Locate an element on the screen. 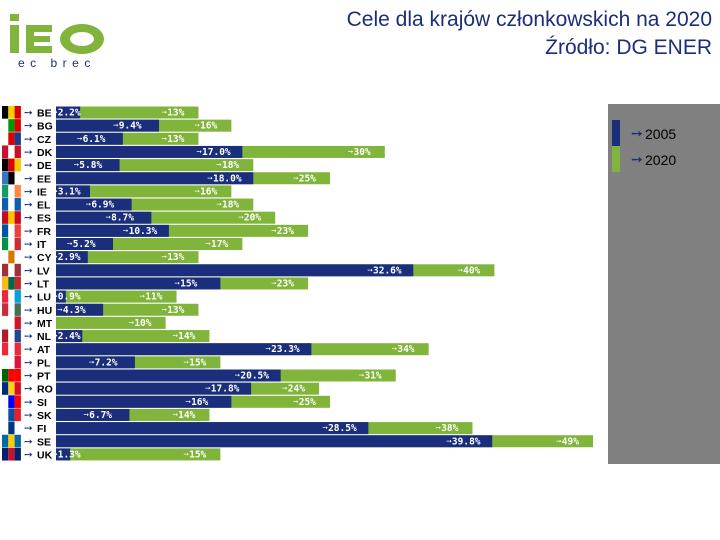 Image resolution: width=720 pixels, height=540 pixels. data-label-2020-cz: ➙13% is located at coordinates (172, 139).